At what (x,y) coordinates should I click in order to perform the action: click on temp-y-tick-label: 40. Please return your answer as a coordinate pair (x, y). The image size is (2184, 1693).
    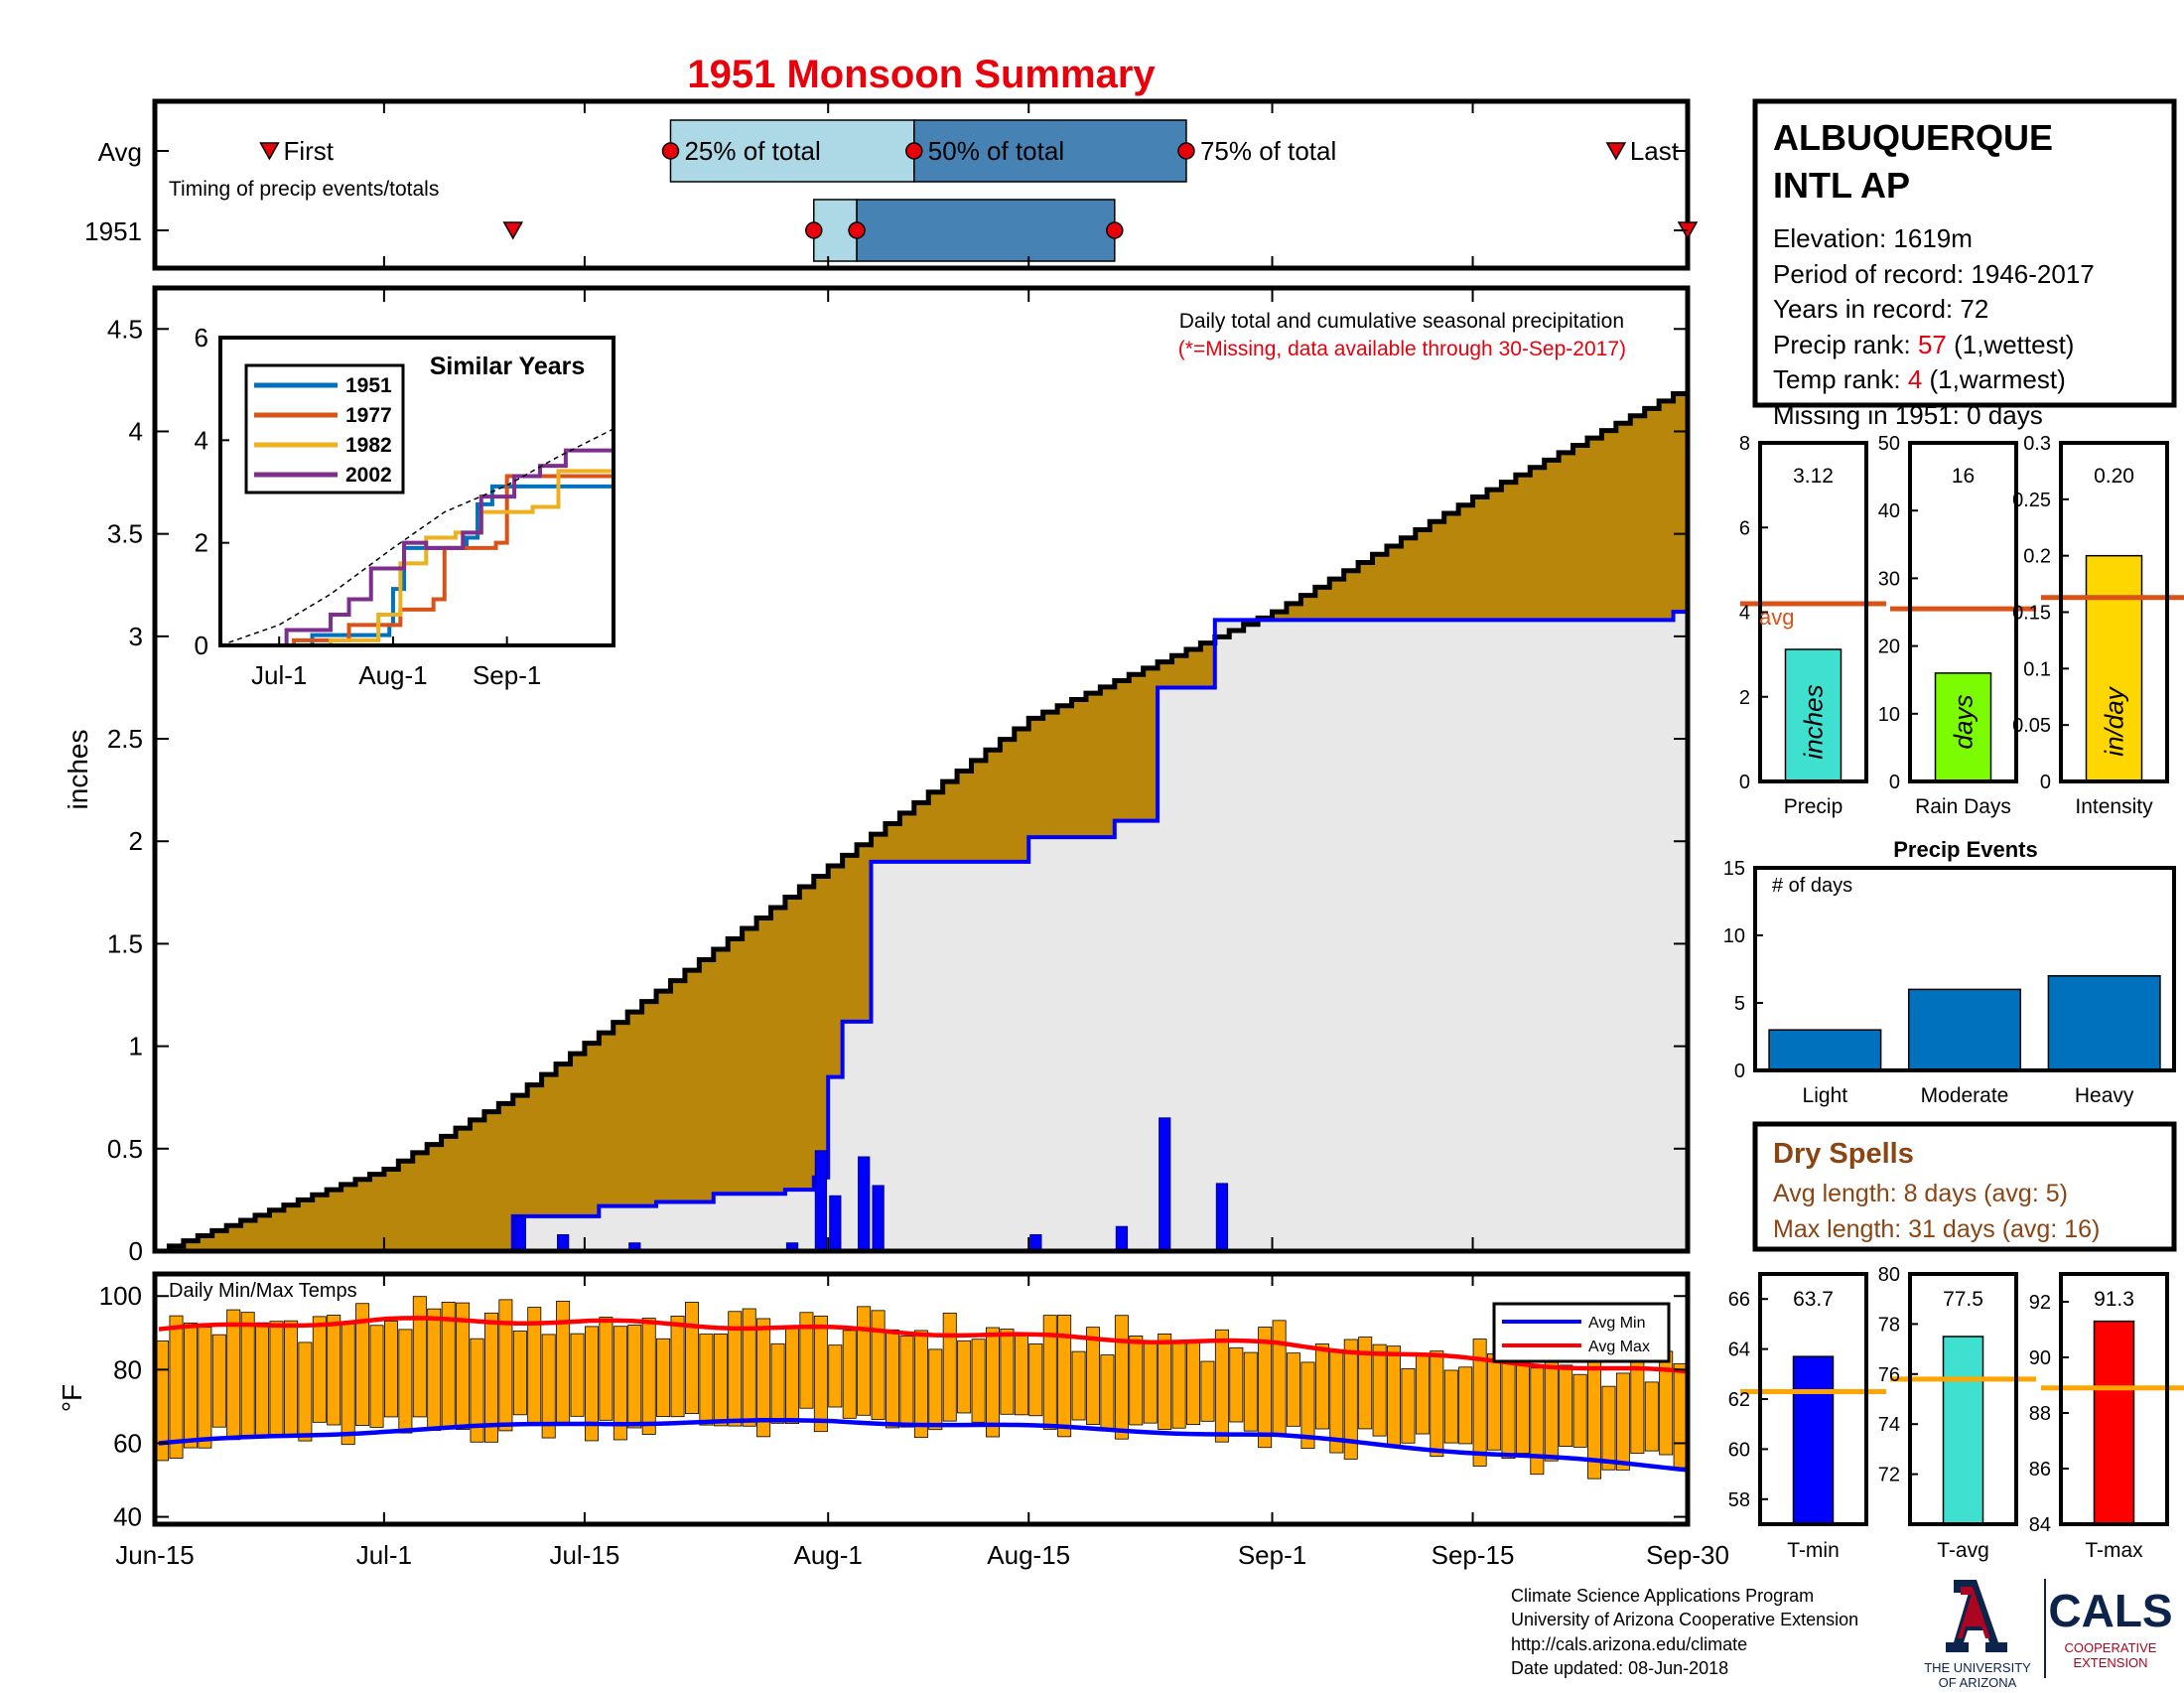
    Looking at the image, I should click on (127, 1517).